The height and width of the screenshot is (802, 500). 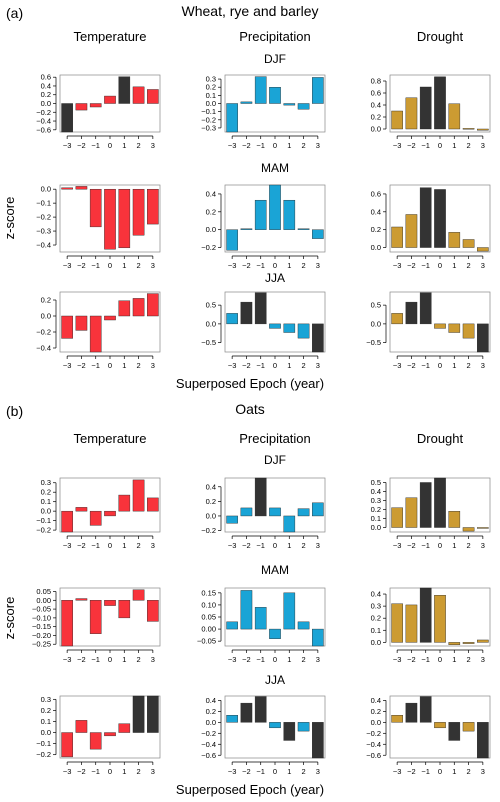 I want to click on y-tick-label: 0.0, so click(x=46, y=189).